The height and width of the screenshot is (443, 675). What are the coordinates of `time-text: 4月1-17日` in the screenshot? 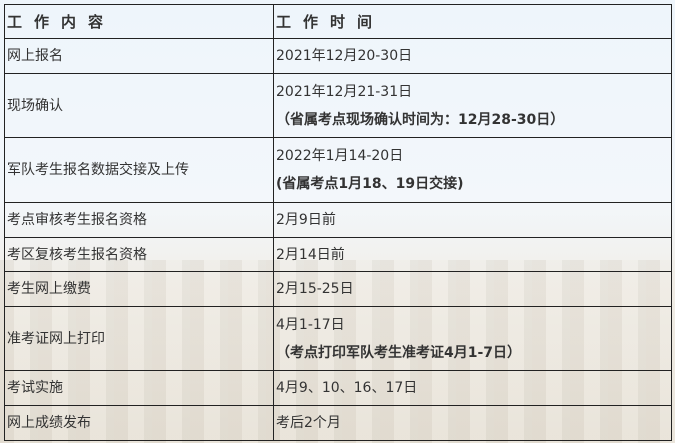 It's located at (310, 324).